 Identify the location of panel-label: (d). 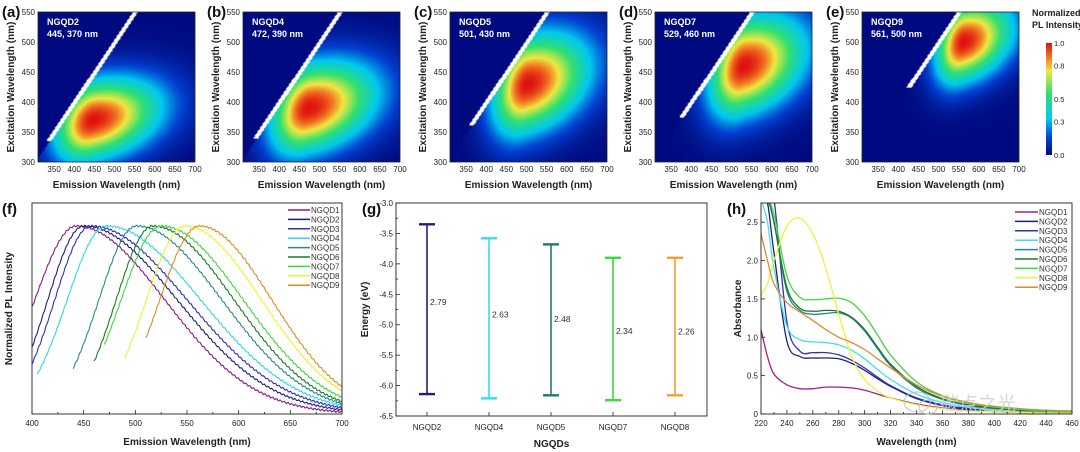
(628, 12).